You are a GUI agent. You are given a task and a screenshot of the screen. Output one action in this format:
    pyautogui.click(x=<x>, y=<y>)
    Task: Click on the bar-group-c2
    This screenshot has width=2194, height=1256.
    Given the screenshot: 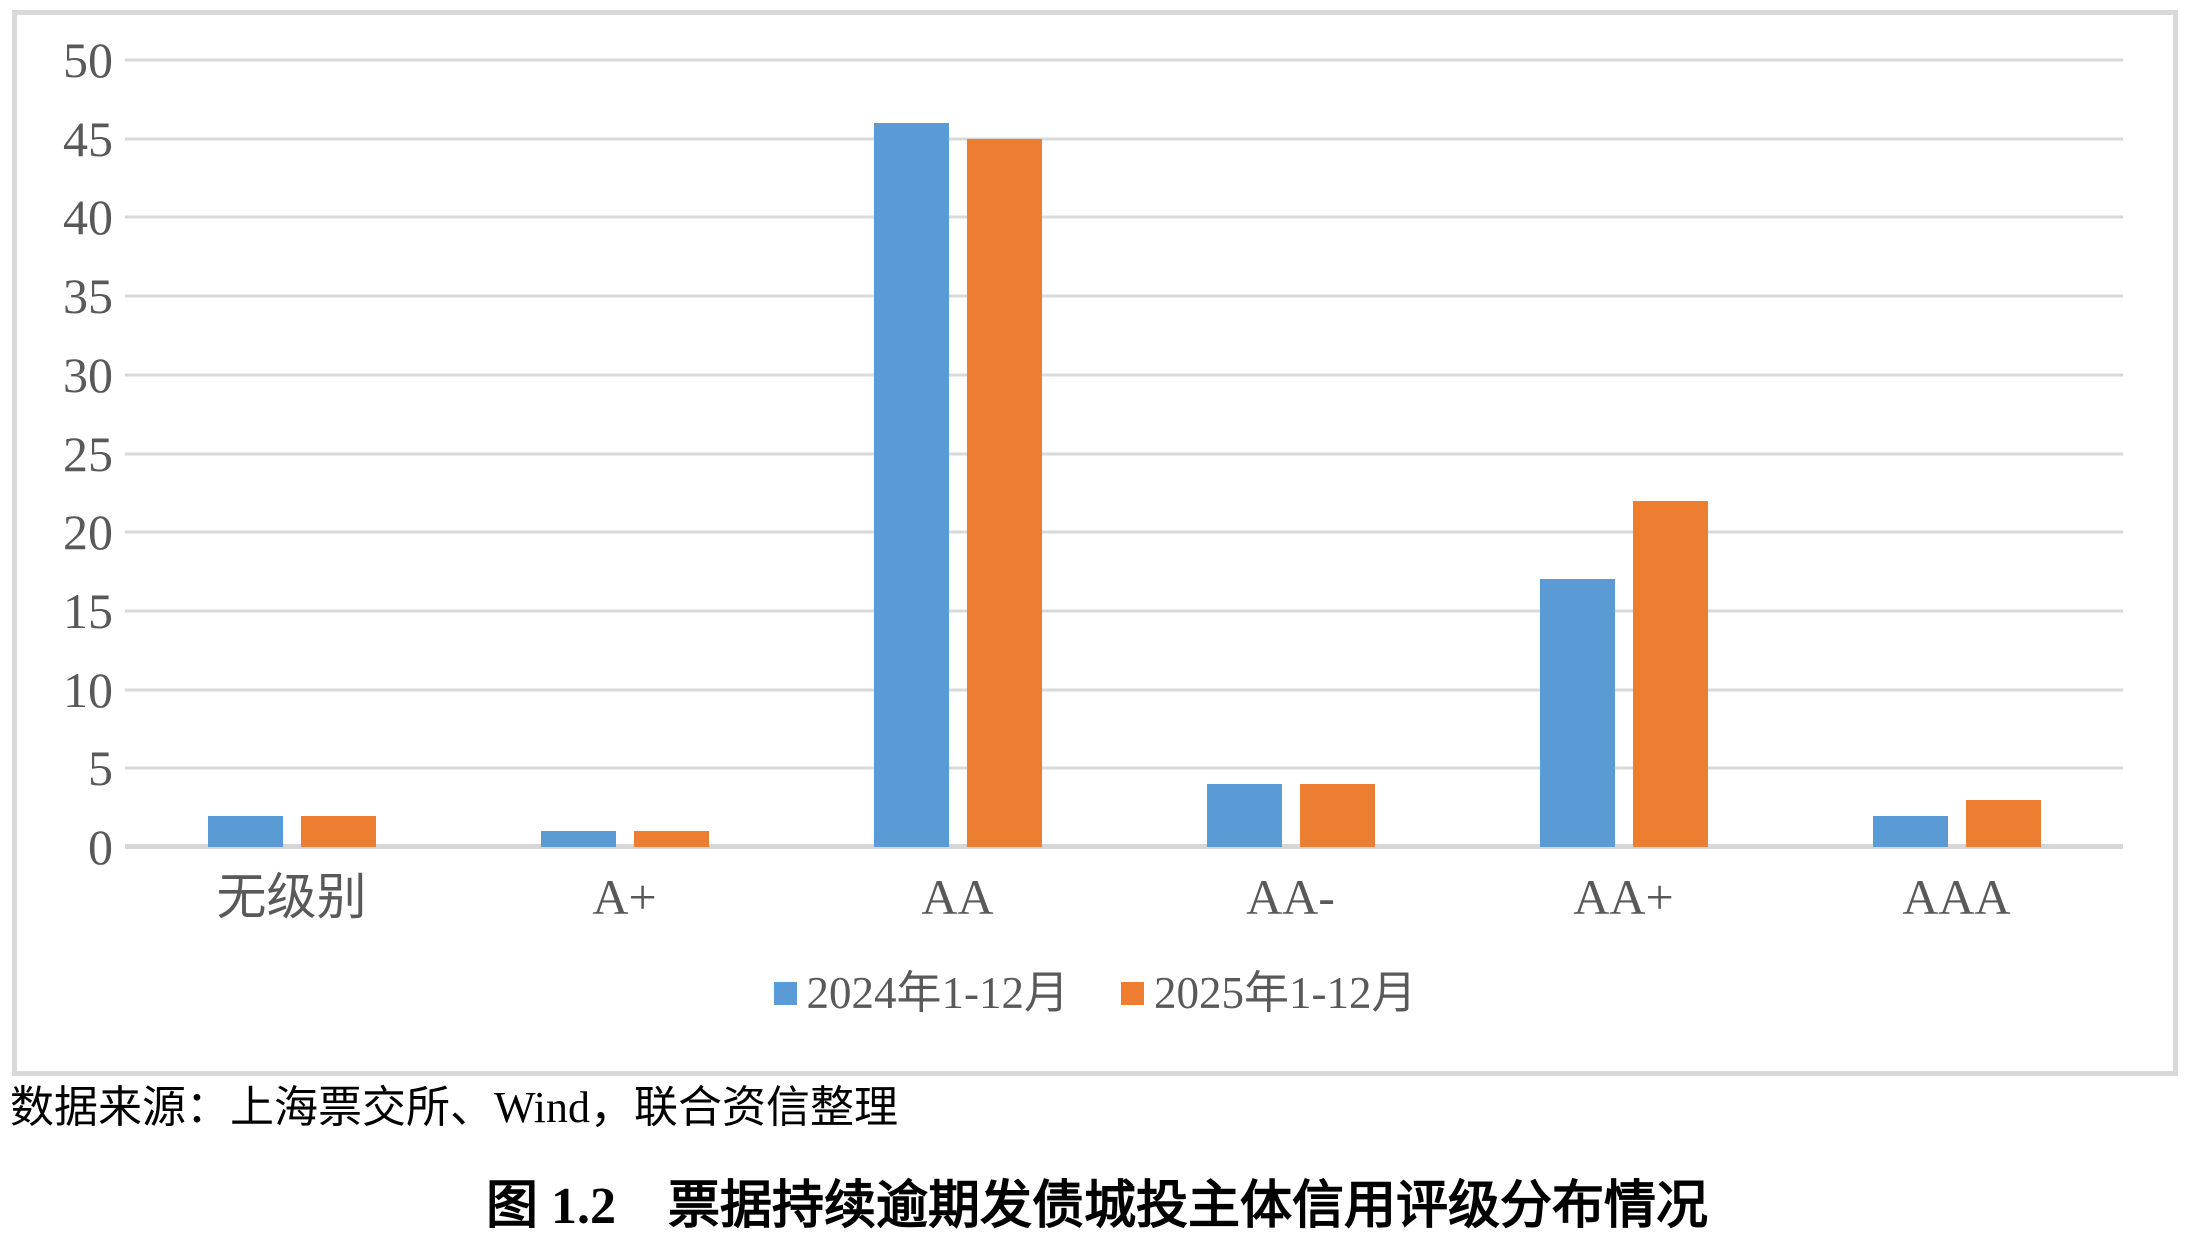 What is the action you would take?
    pyautogui.click(x=957, y=453)
    